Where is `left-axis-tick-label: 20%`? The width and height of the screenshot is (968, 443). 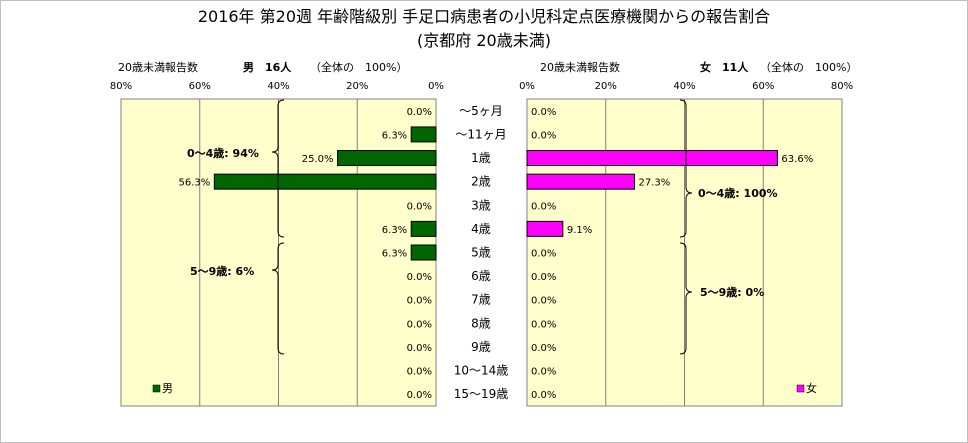 left-axis-tick-label: 20% is located at coordinates (357, 86).